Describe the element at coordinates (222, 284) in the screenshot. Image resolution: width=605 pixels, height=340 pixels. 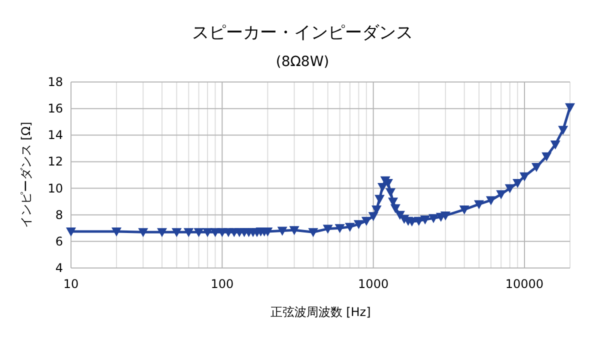
I see `x-tick-label: 100` at that location.